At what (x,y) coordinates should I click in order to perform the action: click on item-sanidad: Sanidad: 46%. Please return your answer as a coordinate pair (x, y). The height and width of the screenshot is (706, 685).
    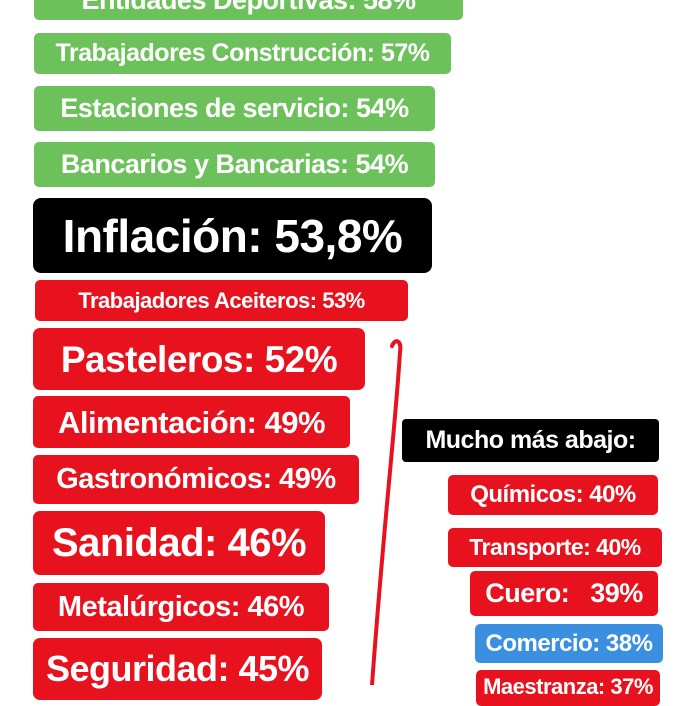
    Looking at the image, I should click on (179, 543).